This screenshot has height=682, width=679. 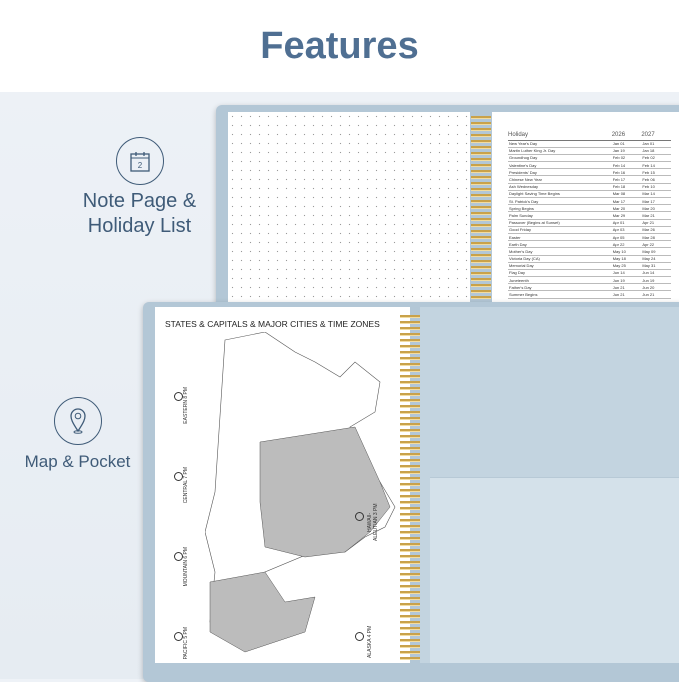 I want to click on holiday-row: Juneteenth Jun 19 Jun 19, so click(x=589, y=280).